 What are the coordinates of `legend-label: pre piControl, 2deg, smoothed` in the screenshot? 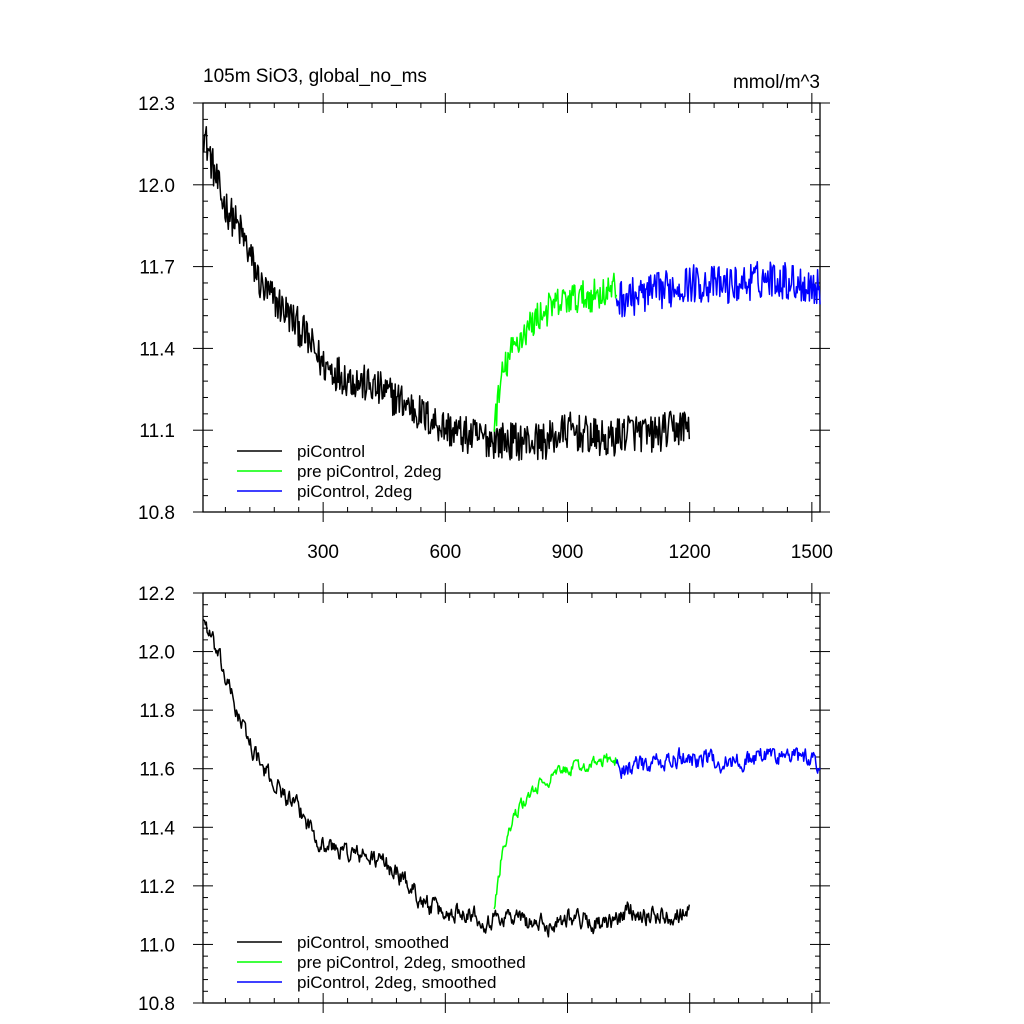 It's located at (411, 962).